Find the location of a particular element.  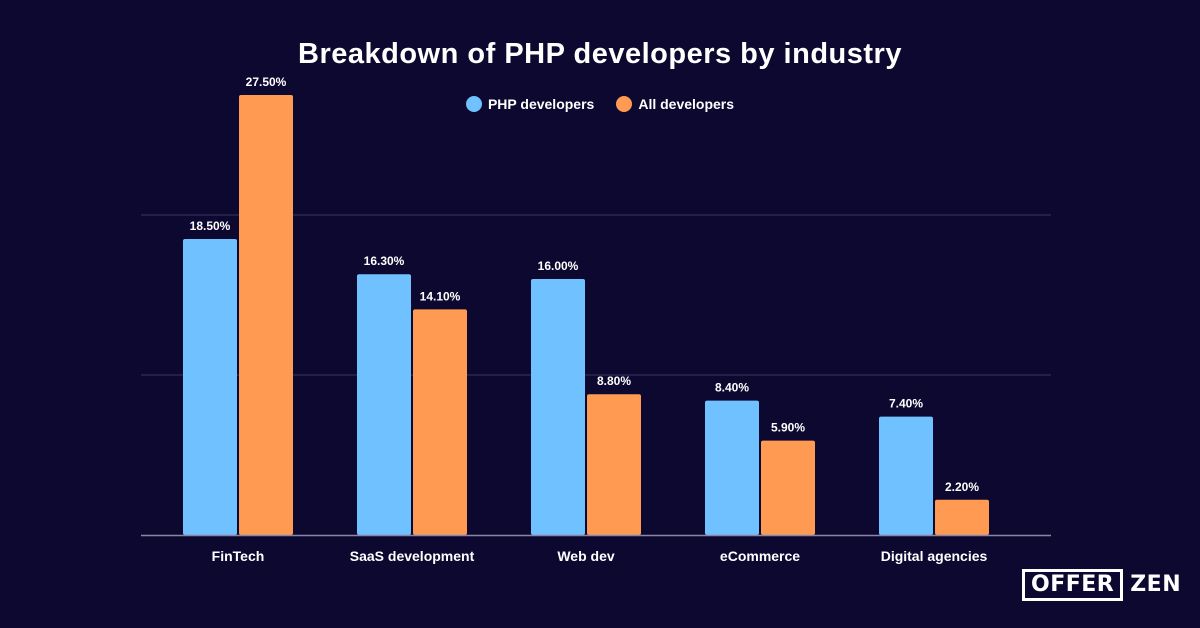

chart-legend: PHP developers All developers is located at coordinates (600, 104).